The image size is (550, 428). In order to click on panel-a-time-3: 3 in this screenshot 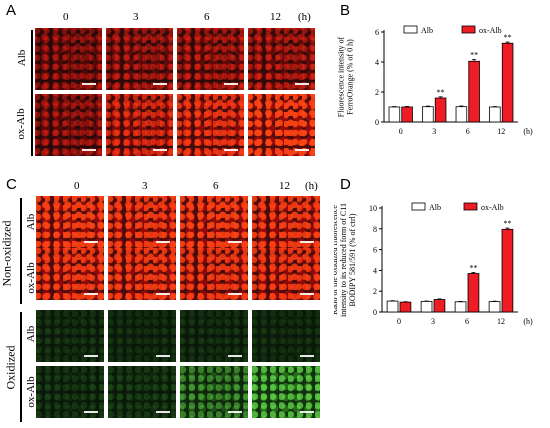, I will do `click(136, 17)`.